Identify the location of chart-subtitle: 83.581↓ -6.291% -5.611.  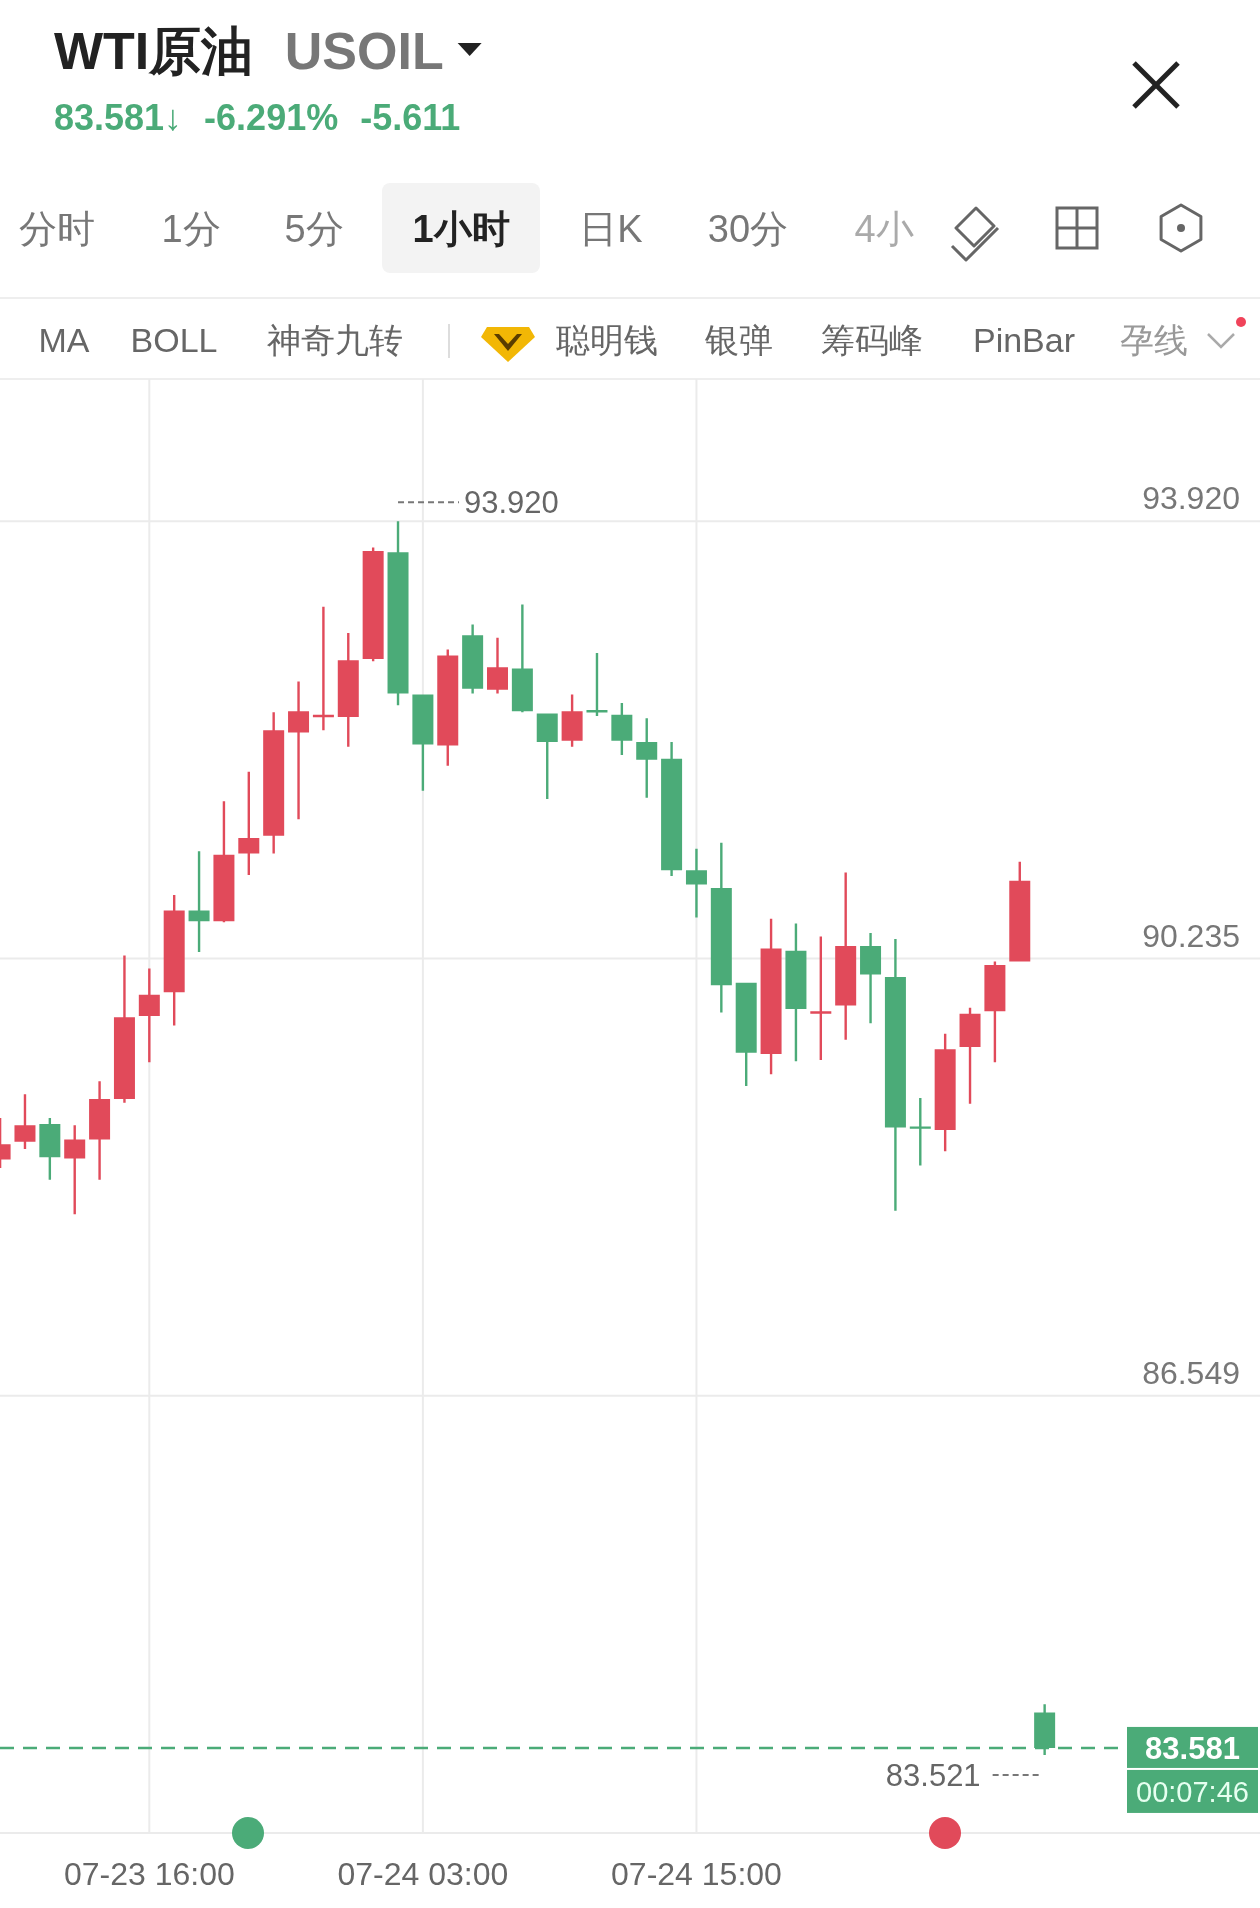
(257, 117).